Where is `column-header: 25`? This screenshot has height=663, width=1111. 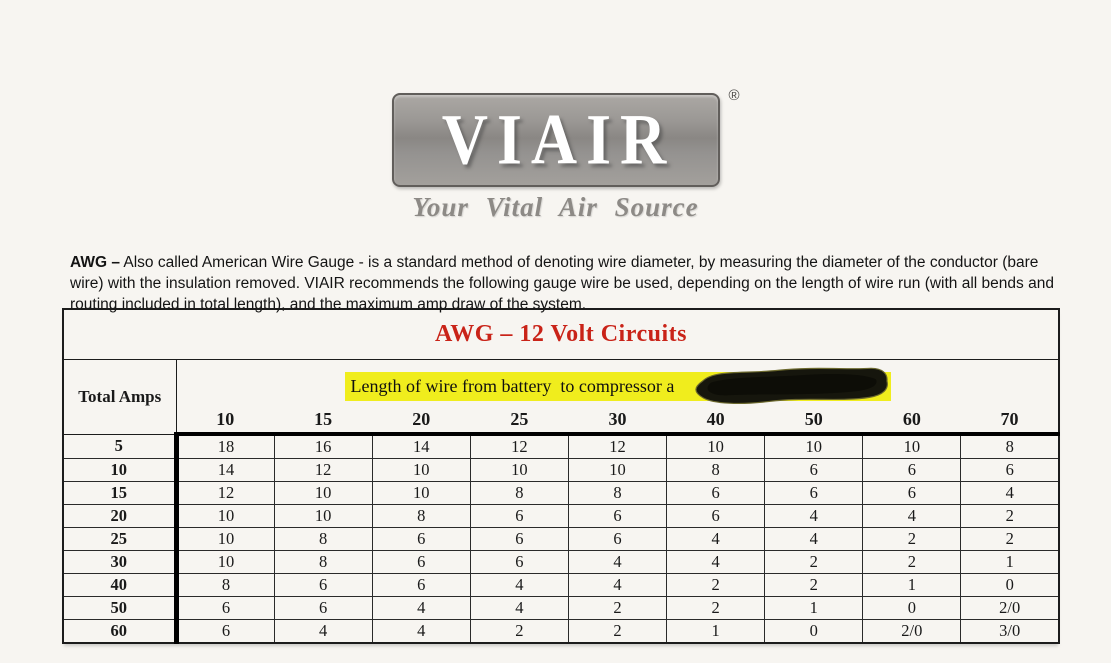 column-header: 25 is located at coordinates (519, 421).